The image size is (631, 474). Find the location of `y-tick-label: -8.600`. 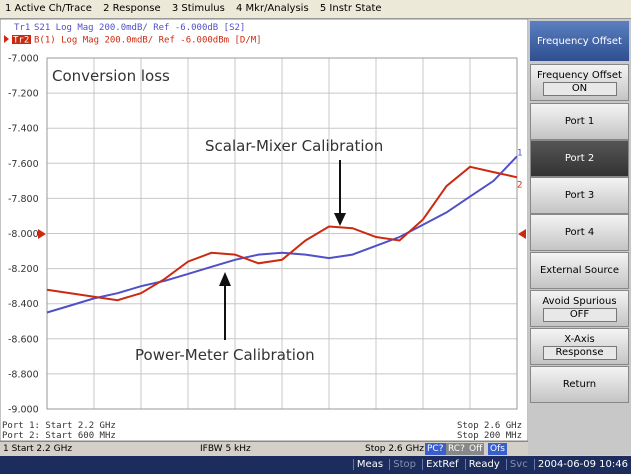

y-tick-label: -8.600 is located at coordinates (23, 339).